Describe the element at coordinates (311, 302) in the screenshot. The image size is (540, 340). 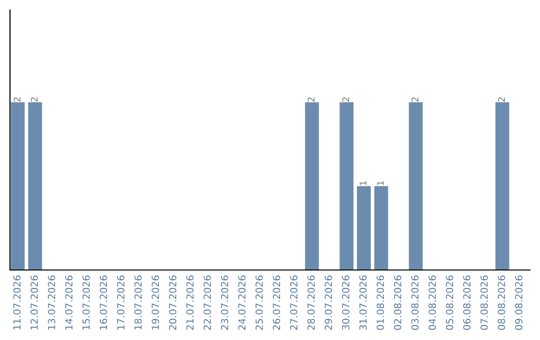
I see `x-tick-label: 28.07.2026` at that location.